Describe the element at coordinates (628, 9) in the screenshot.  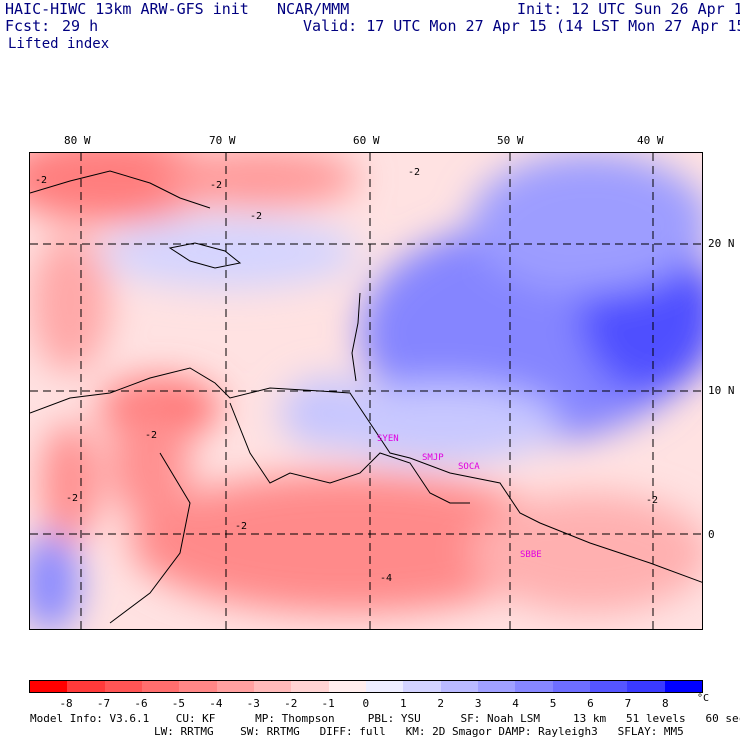
I see `init-time: Init: 12 UTC Sun 26 Apr 15` at that location.